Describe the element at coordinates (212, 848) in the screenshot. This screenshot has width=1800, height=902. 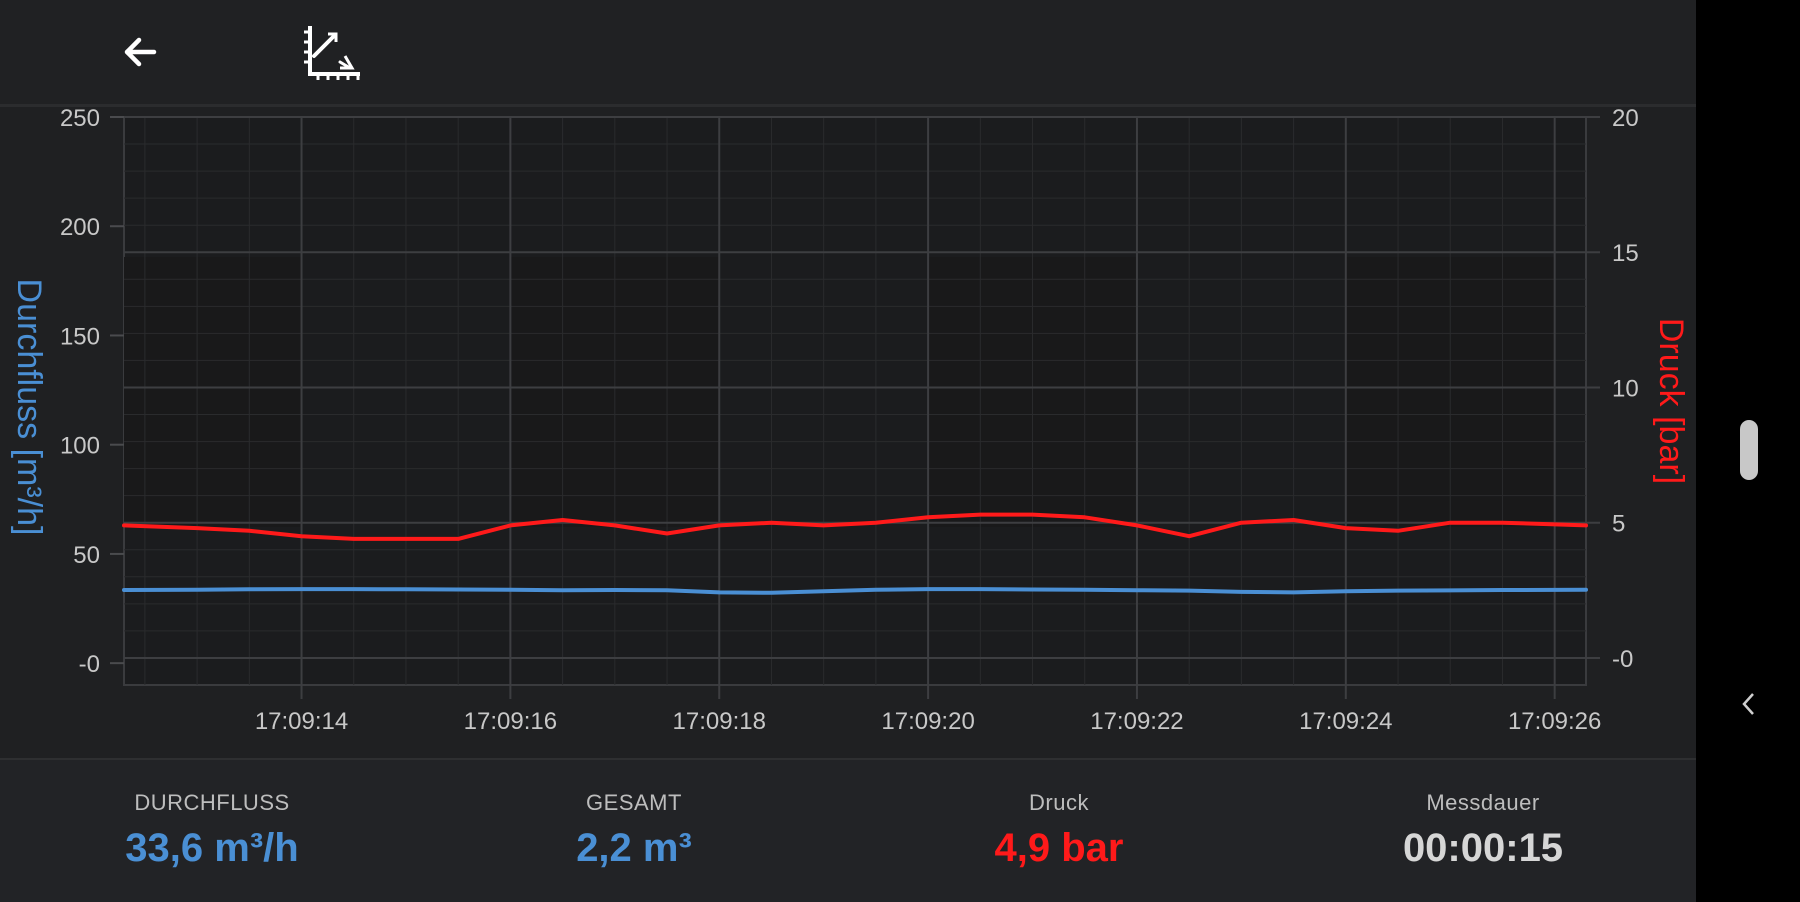
I see `stat-value: 33,6 m³/h` at that location.